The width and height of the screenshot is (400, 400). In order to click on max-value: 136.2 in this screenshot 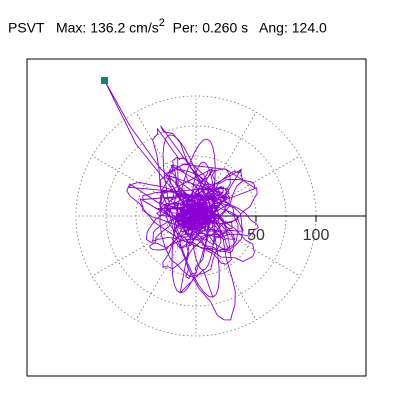, I will do `click(108, 27)`.